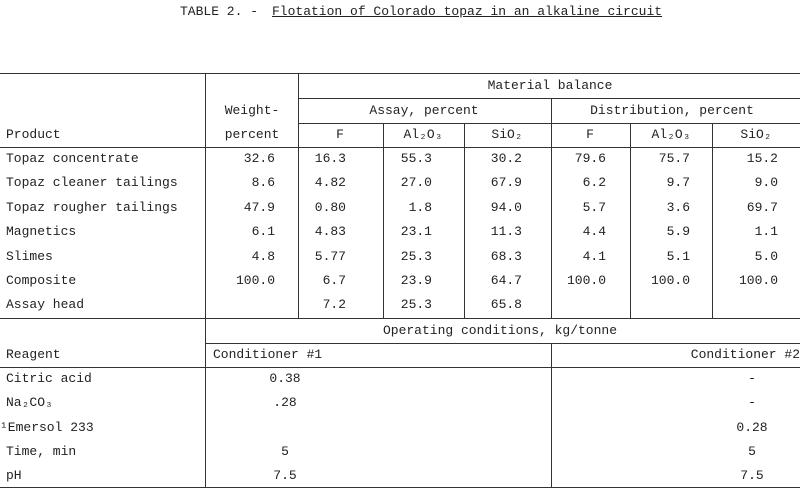 Image resolution: width=800 pixels, height=488 pixels. Describe the element at coordinates (752, 427) in the screenshot. I see `cell: 0.28` at that location.